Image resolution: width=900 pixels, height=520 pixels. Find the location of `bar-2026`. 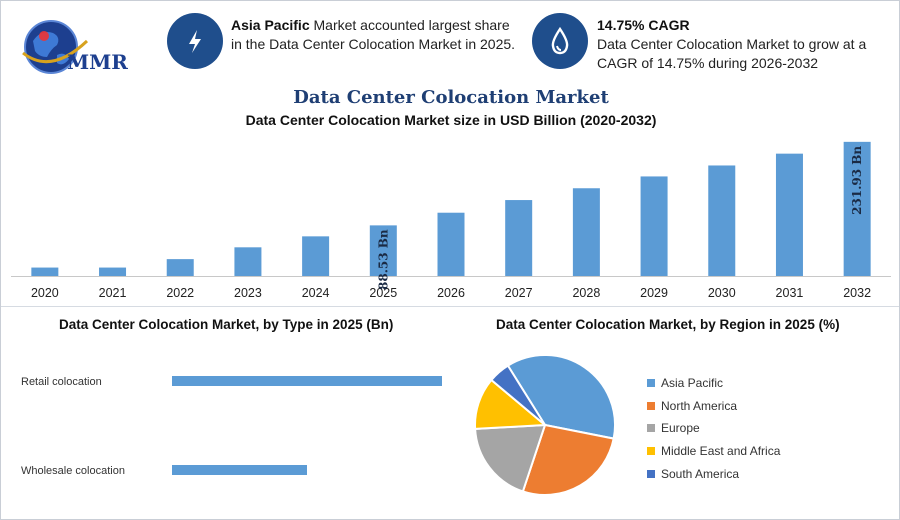

bar-2026 is located at coordinates (451, 244).